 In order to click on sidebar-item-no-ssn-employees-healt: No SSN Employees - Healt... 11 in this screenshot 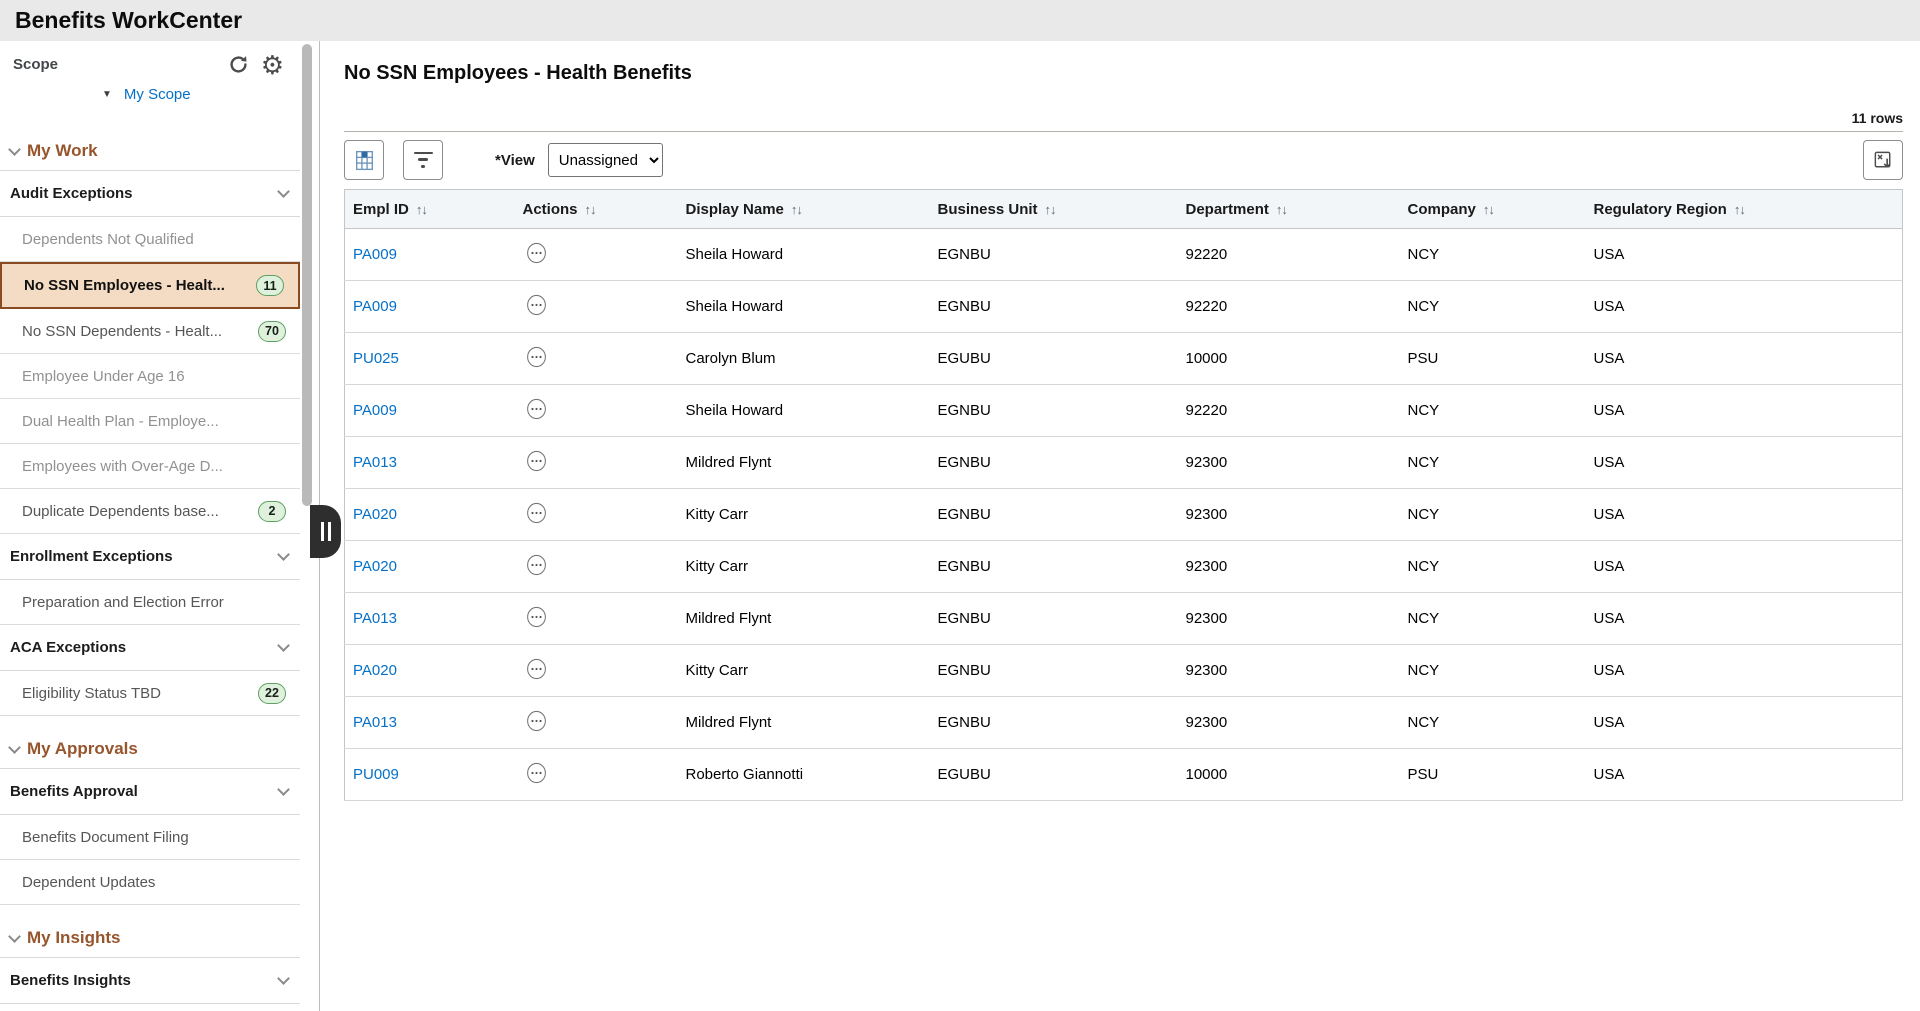, I will do `click(150, 285)`.